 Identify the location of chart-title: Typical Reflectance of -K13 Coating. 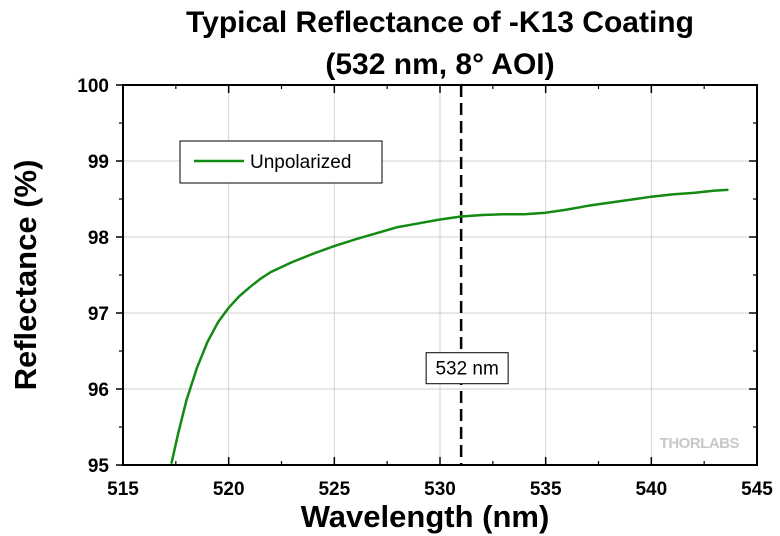
(440, 22).